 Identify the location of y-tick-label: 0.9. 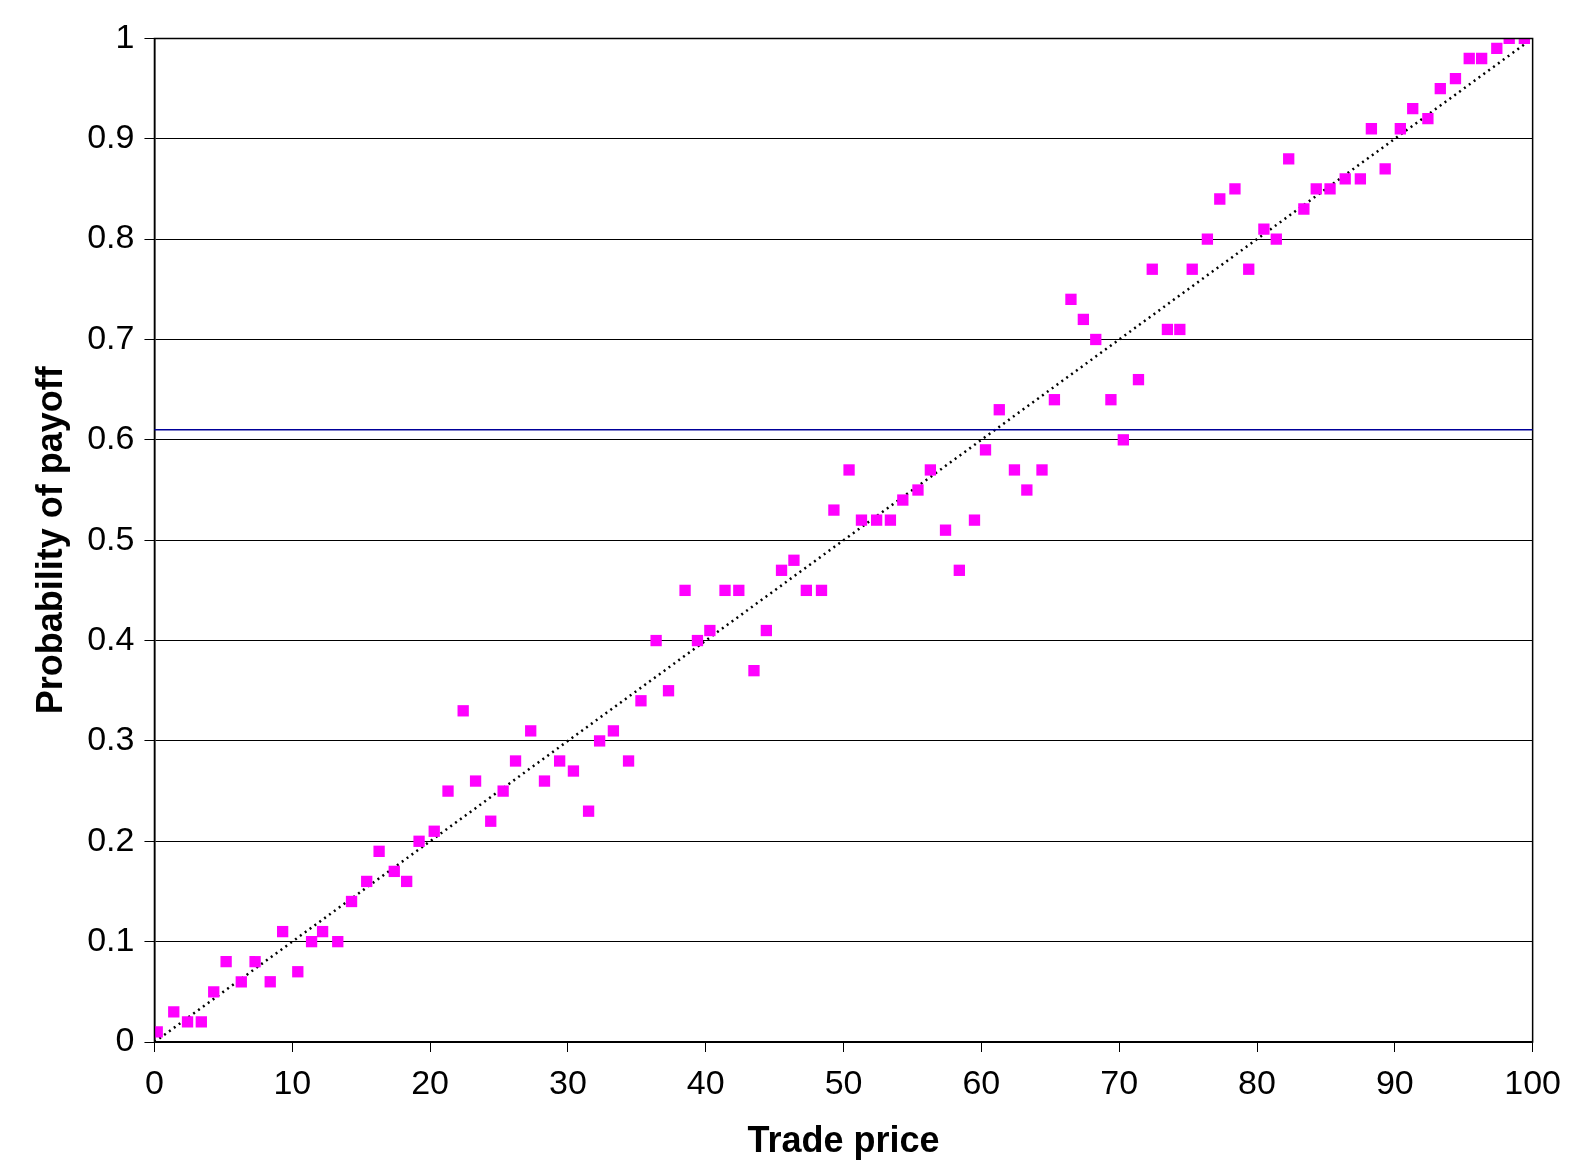
(111, 136).